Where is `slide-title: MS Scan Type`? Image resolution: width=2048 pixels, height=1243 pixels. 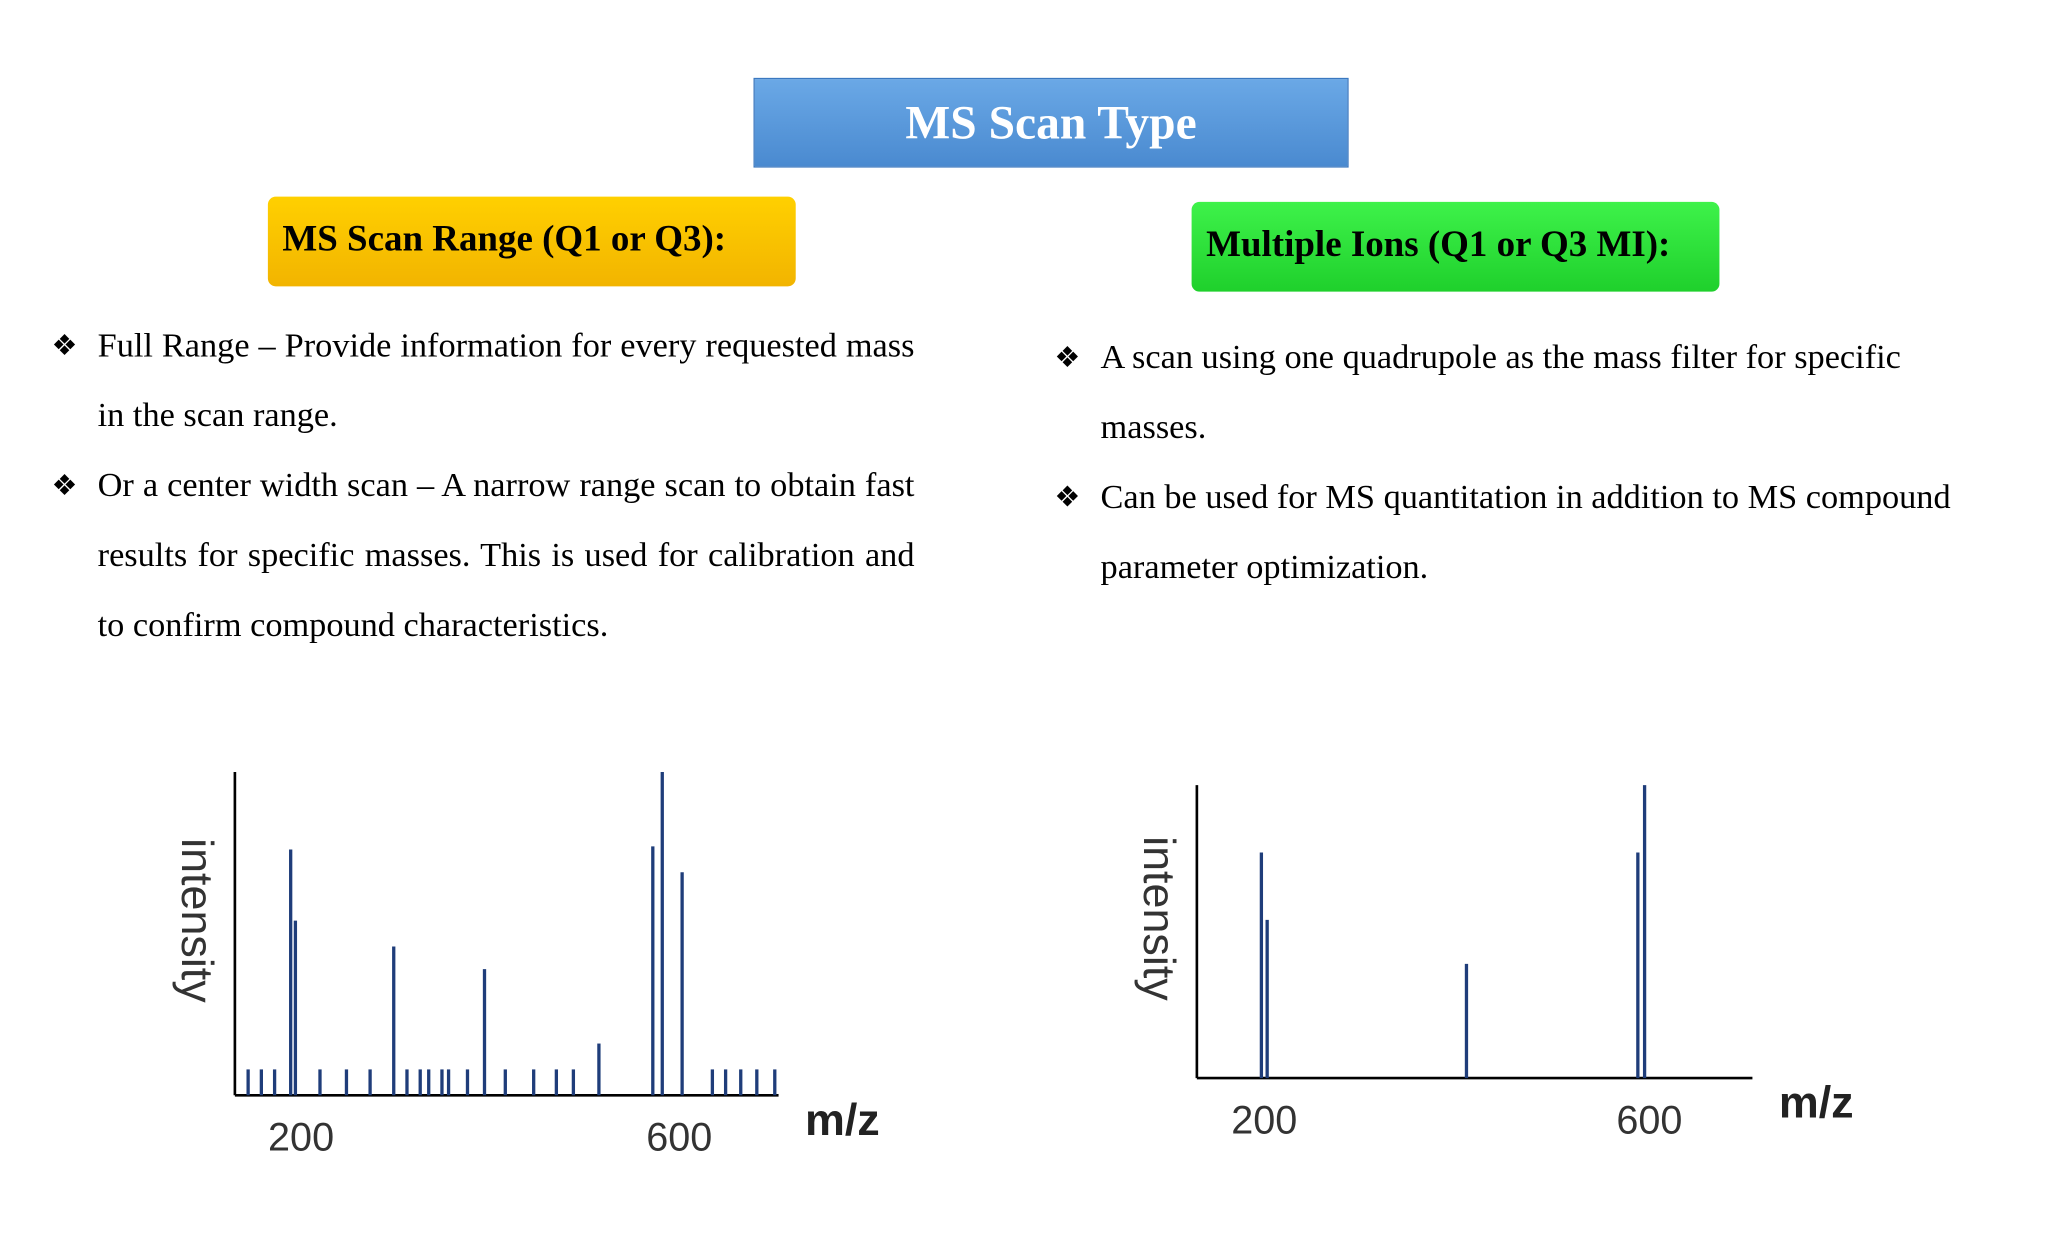 slide-title: MS Scan Type is located at coordinates (1051, 122).